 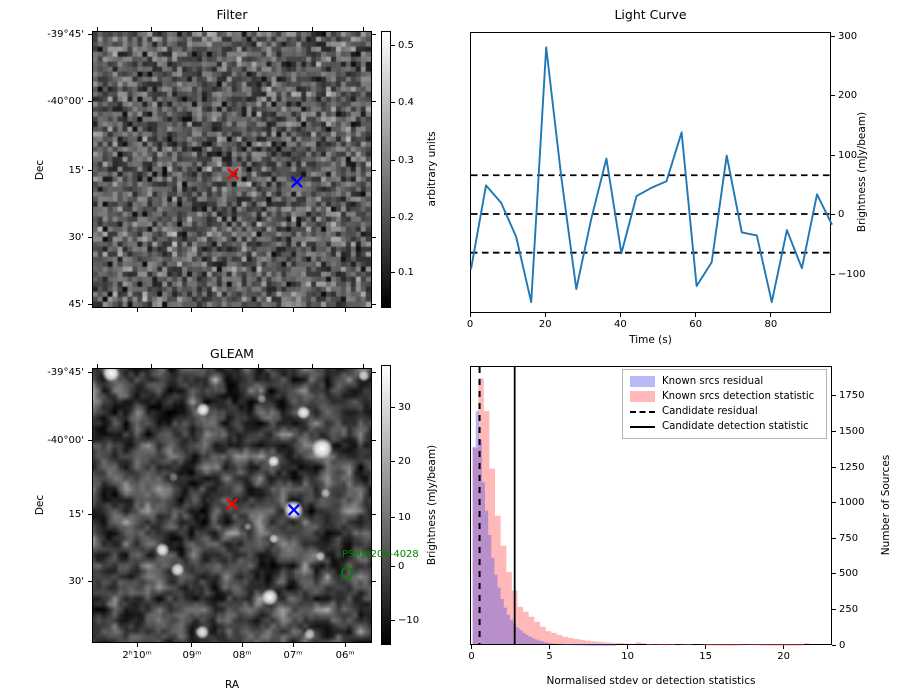 What do you see at coordinates (771, 324) in the screenshot?
I see `tick-label: 80` at bounding box center [771, 324].